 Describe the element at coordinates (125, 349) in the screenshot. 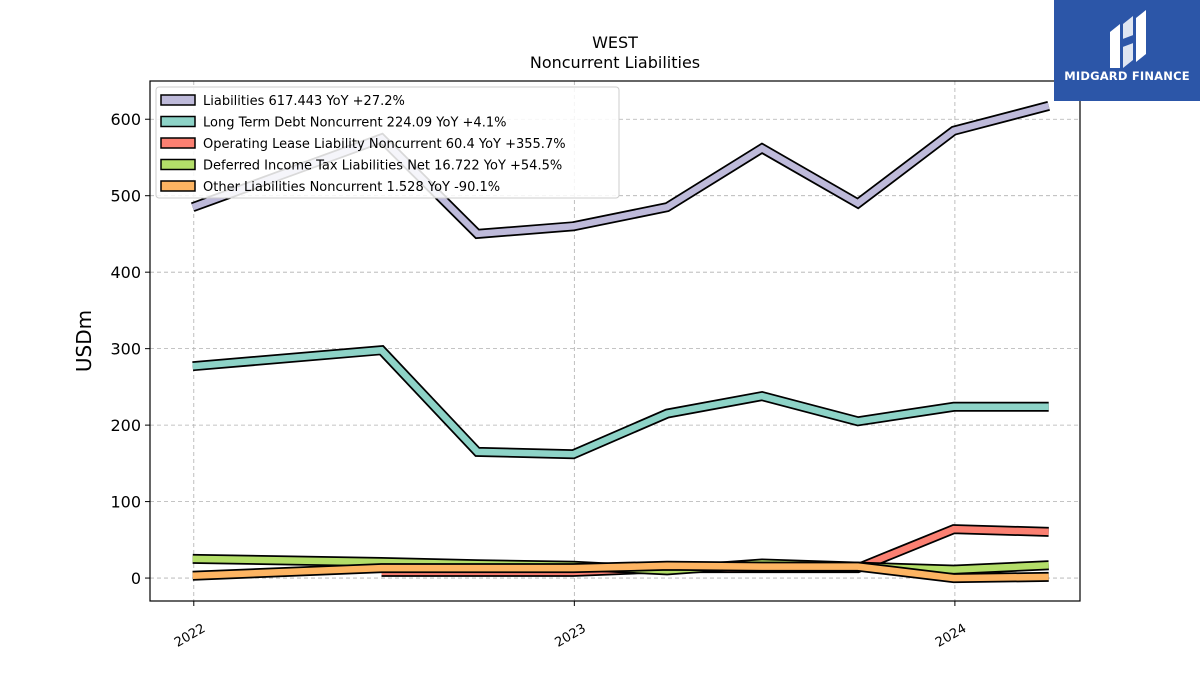

I see `y-tick-label: 300` at that location.